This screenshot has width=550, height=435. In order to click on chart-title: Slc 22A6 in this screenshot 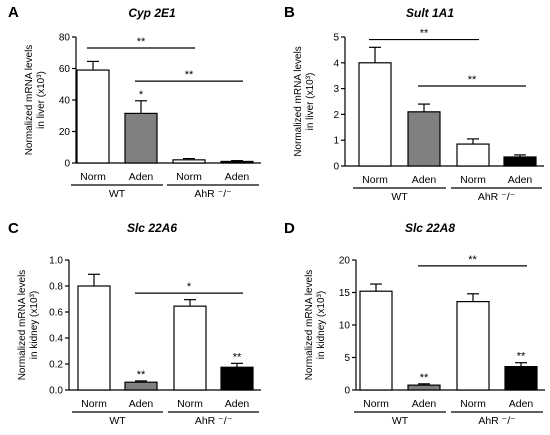, I will do `click(152, 228)`.